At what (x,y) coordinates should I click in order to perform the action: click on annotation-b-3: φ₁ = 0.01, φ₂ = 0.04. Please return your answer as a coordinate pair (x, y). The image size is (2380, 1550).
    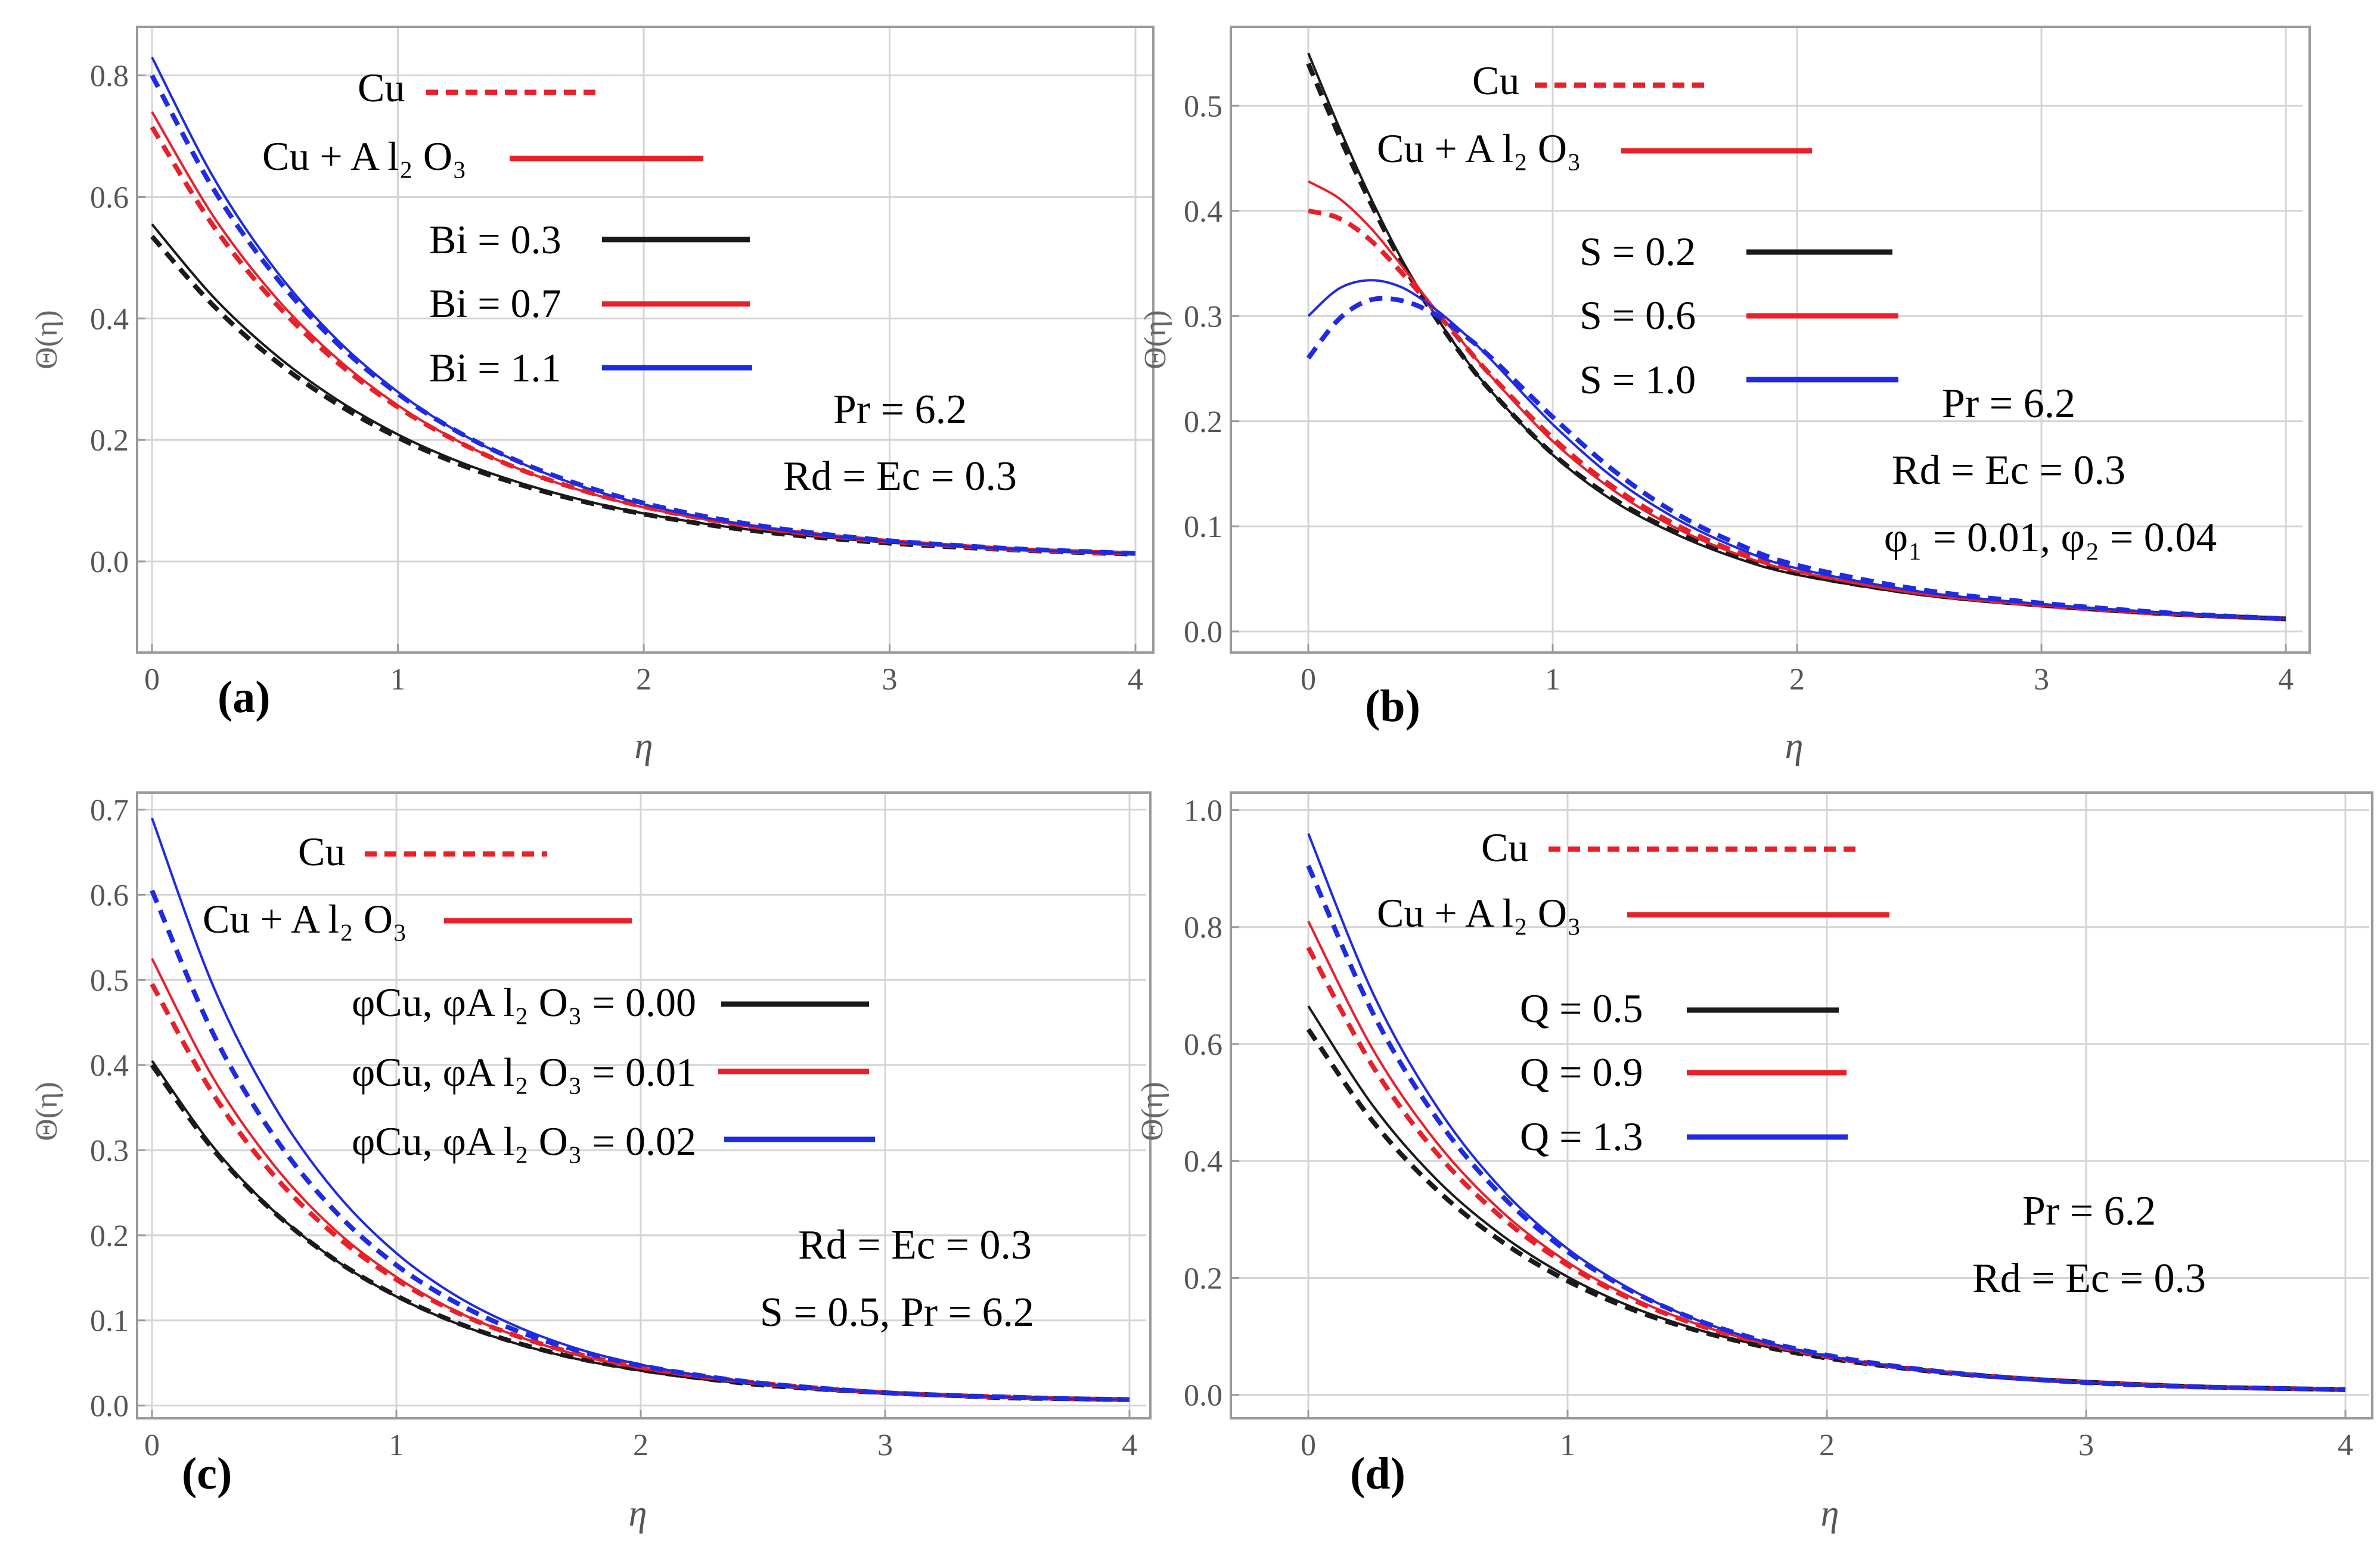
    Looking at the image, I should click on (2050, 538).